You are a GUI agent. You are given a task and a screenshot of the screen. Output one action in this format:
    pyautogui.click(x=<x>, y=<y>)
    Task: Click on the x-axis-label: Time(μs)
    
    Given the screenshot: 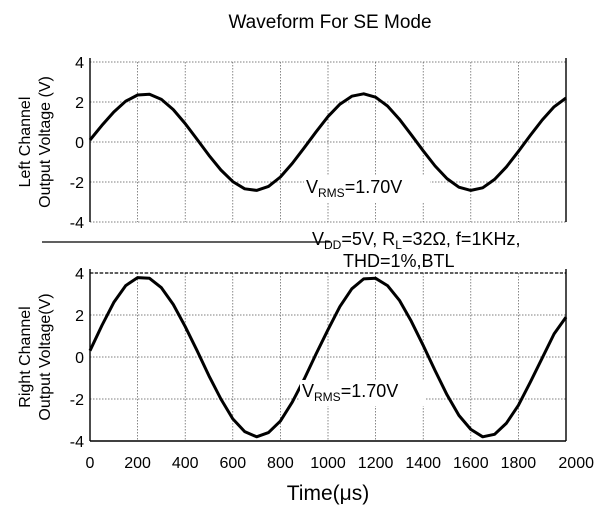 What is the action you would take?
    pyautogui.click(x=328, y=493)
    